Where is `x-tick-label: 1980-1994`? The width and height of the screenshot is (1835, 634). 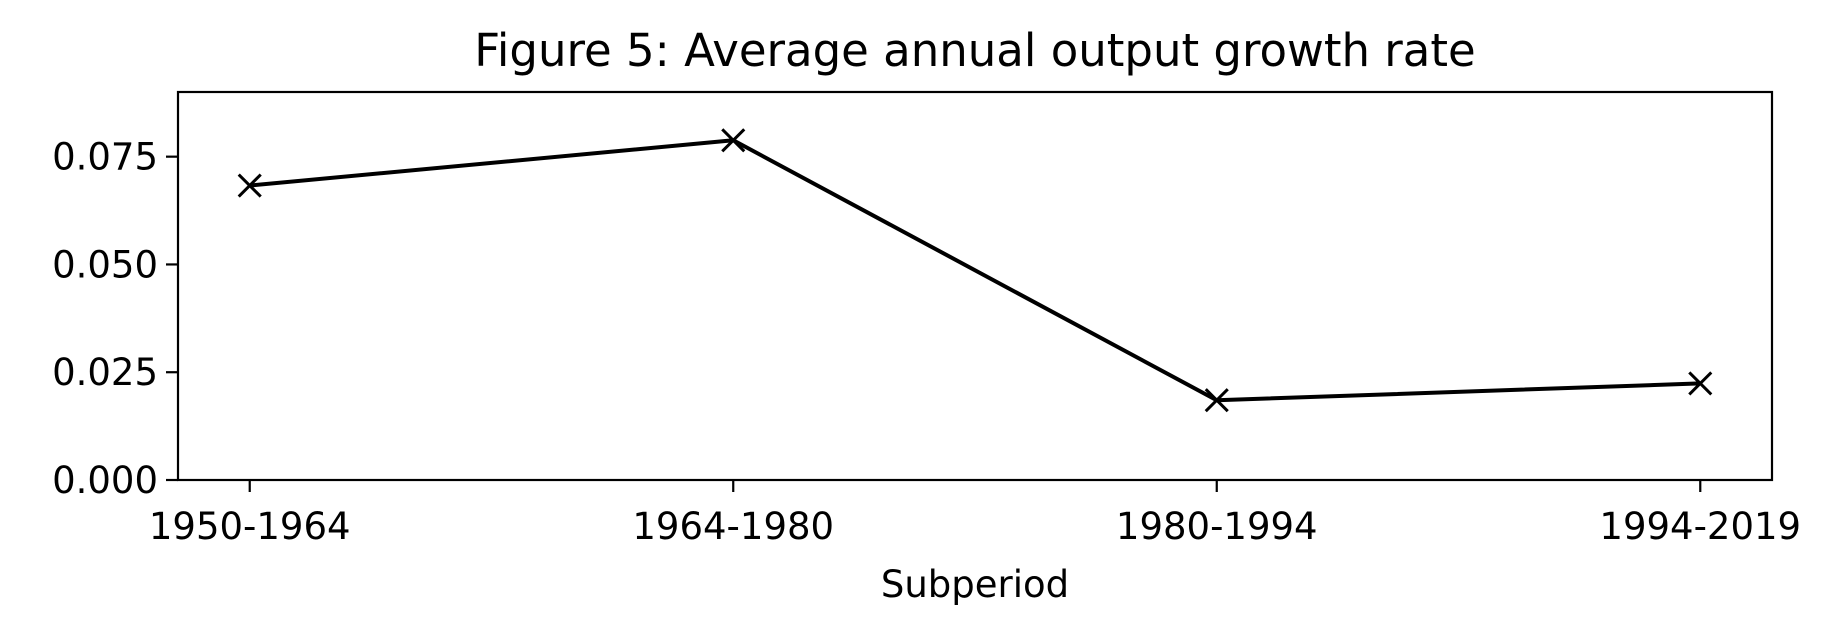
x-tick-label: 1980-1994 is located at coordinates (1217, 526).